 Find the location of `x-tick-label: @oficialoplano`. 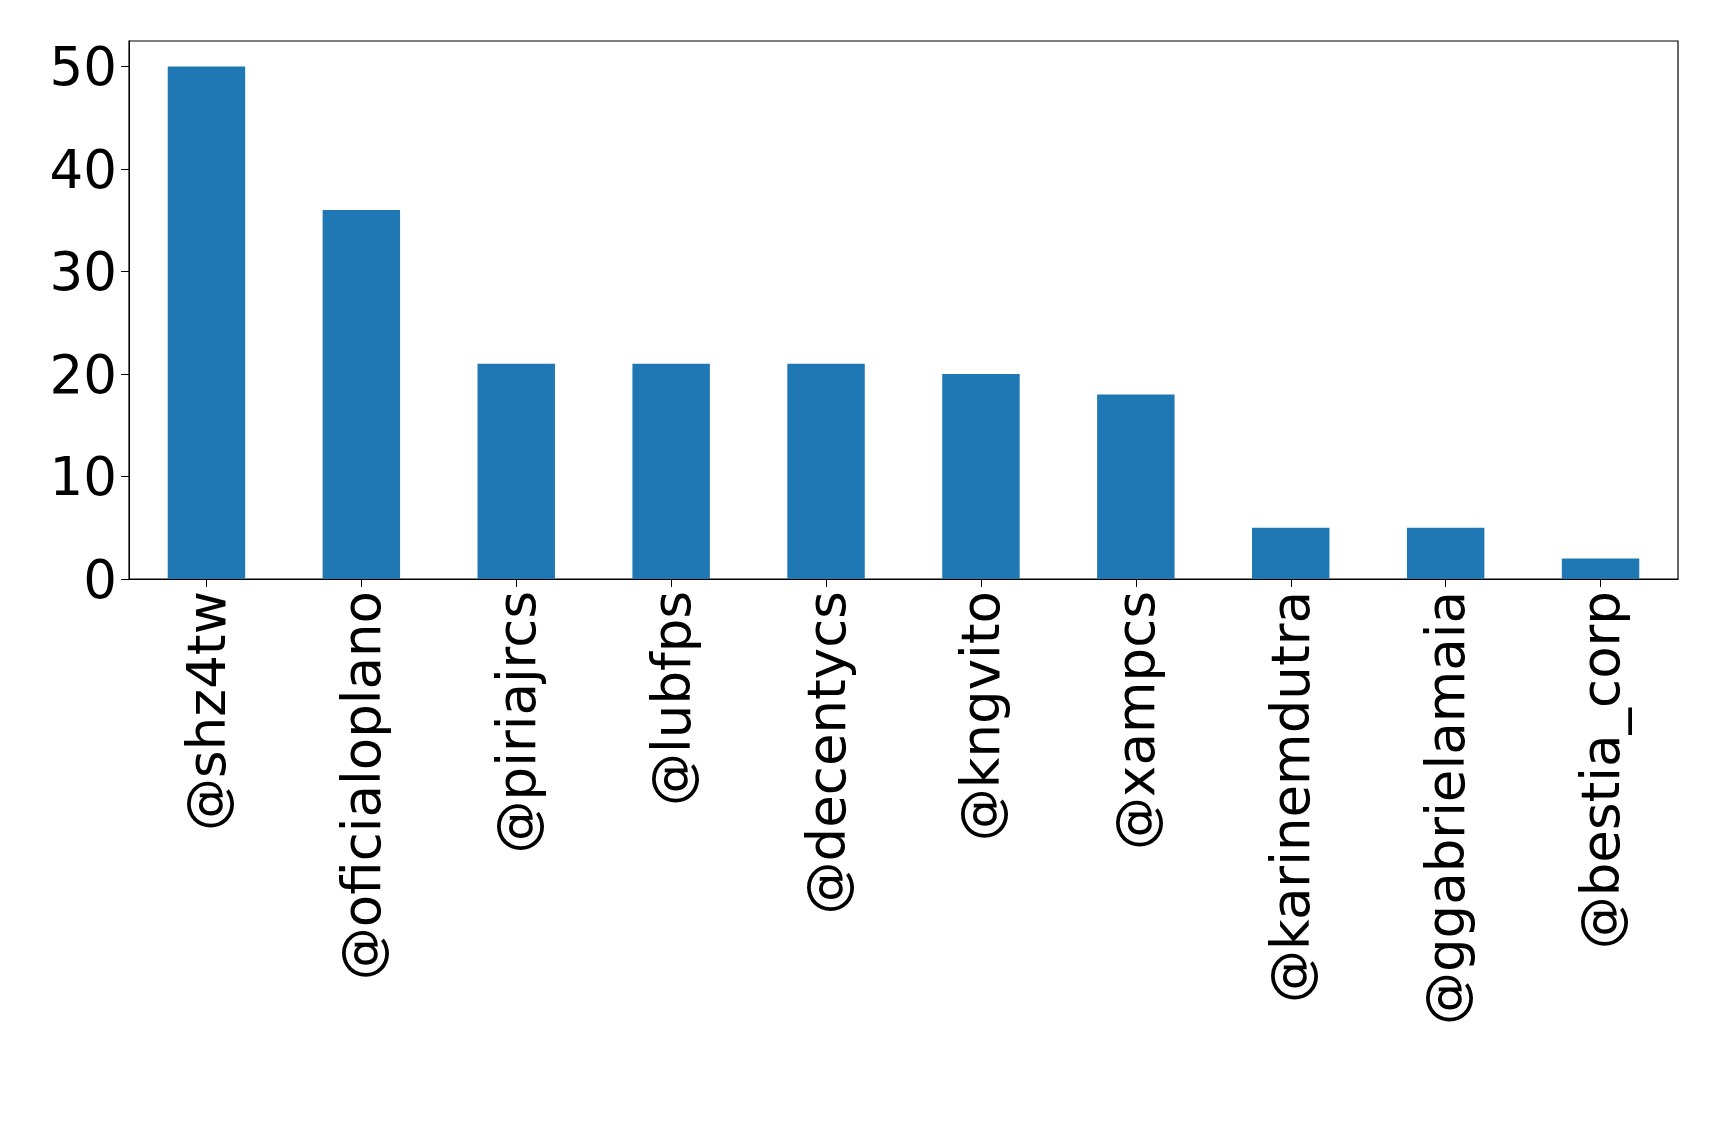

x-tick-label: @oficialoplano is located at coordinates (361, 786).